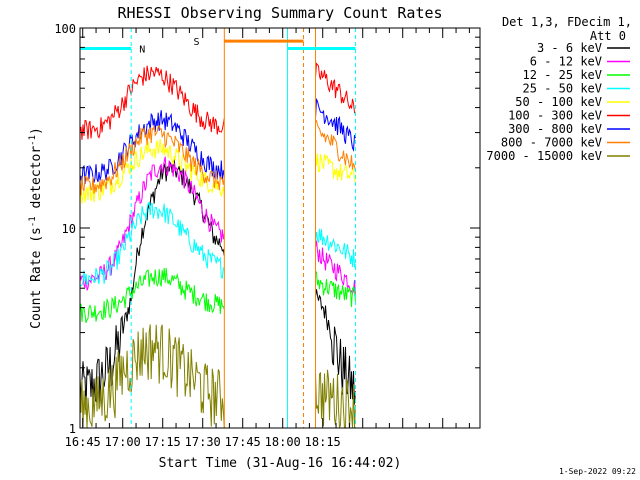 The image size is (640, 480). What do you see at coordinates (608, 36) in the screenshot?
I see `legend-header-line-2: Att 0` at bounding box center [608, 36].